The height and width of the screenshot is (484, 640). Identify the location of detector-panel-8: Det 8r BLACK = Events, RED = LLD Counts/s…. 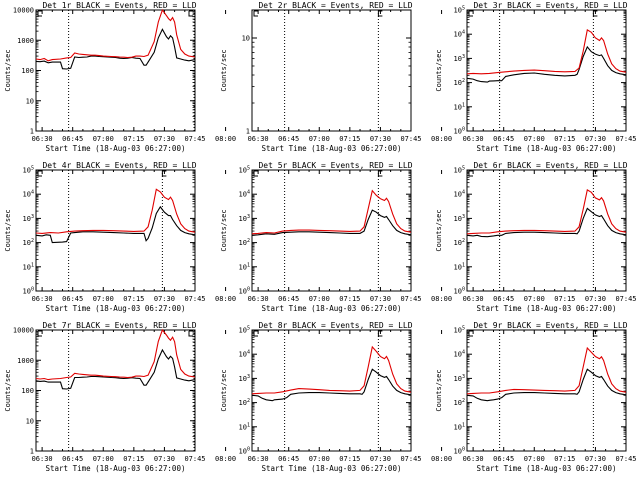
(336, 397).